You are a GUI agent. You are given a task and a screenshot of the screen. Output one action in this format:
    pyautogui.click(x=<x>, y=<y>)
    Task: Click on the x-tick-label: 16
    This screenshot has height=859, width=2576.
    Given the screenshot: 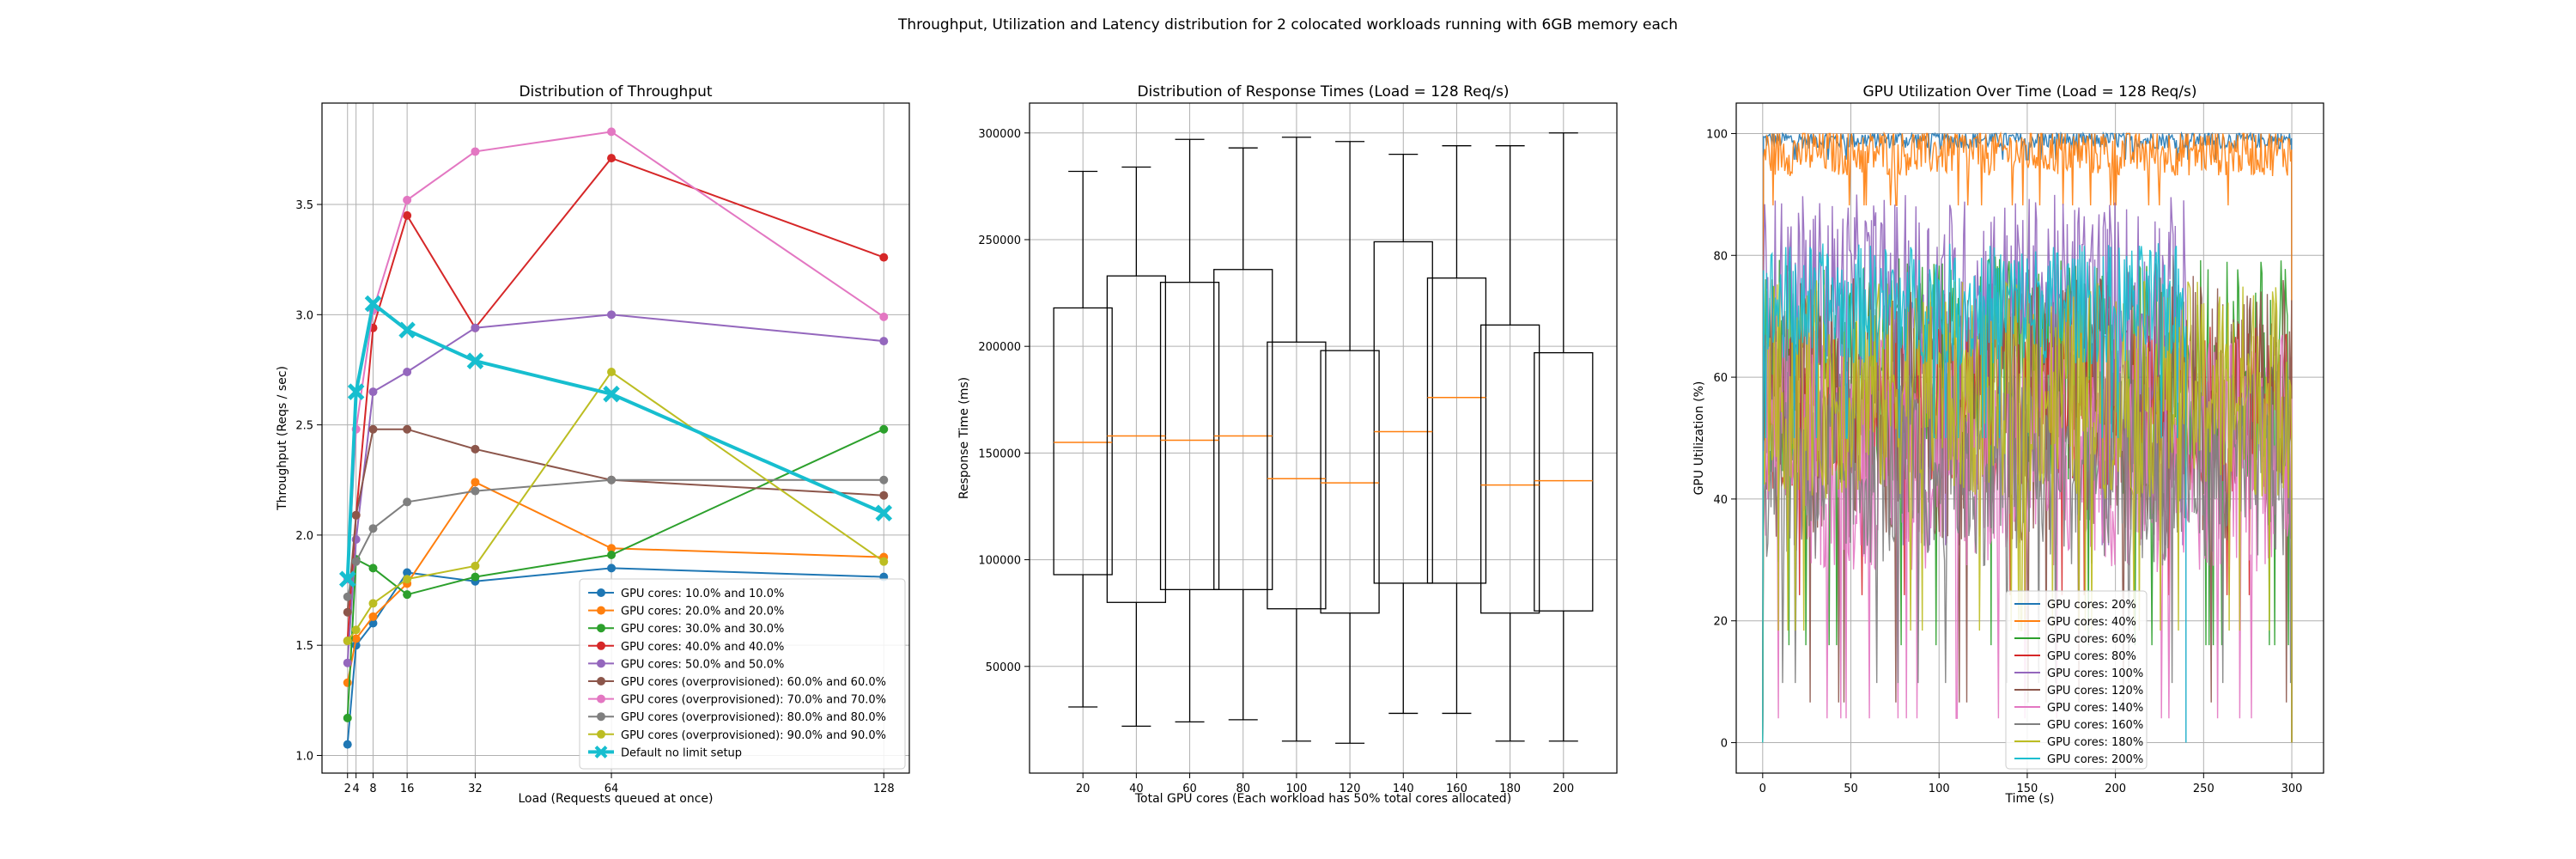 What is the action you would take?
    pyautogui.click(x=408, y=789)
    